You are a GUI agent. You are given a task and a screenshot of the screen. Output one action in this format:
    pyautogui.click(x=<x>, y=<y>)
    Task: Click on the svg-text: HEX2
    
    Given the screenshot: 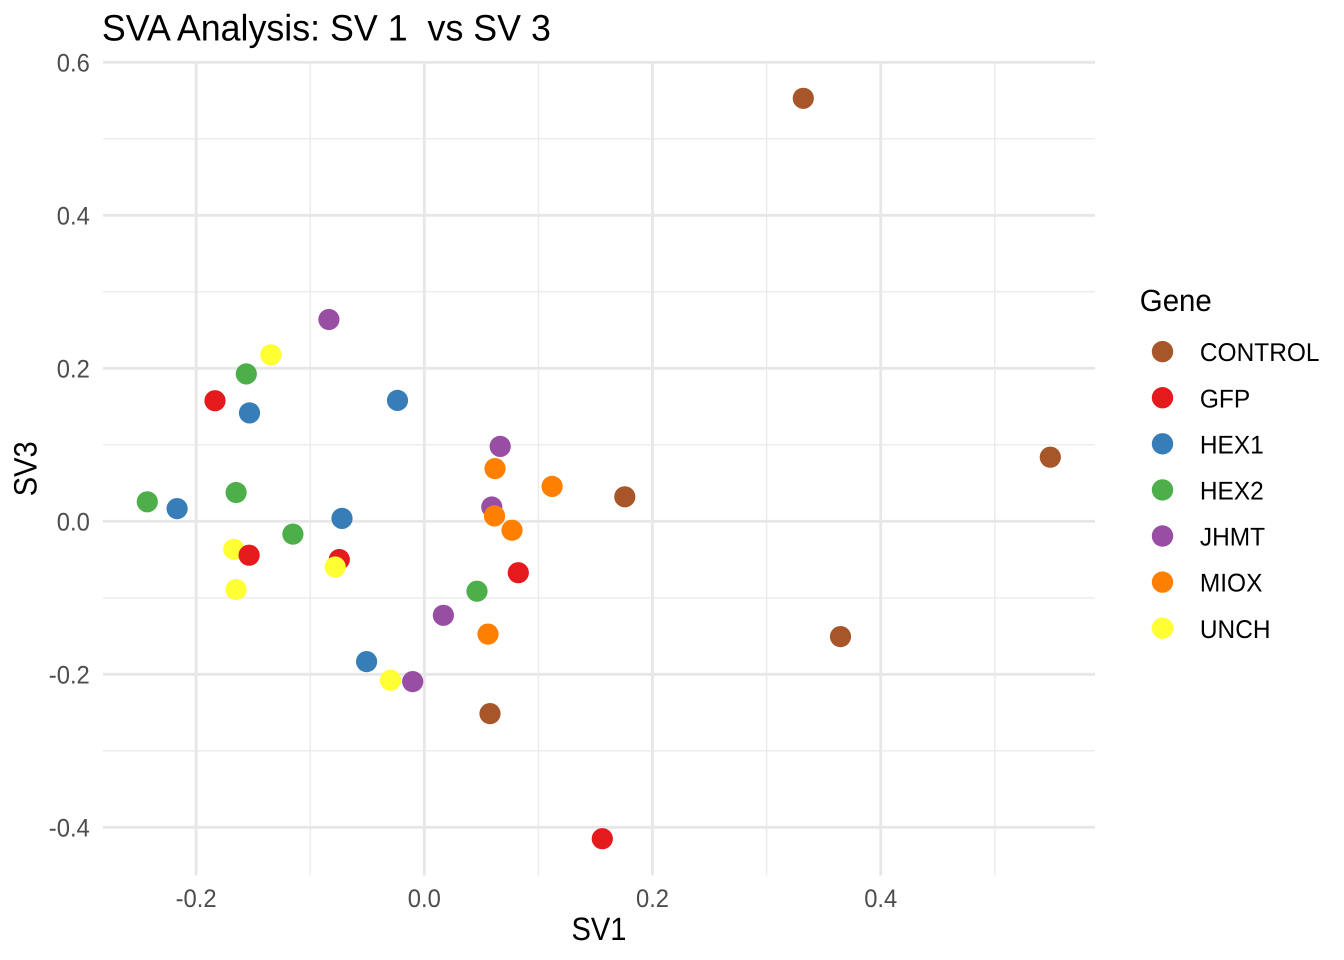 What is the action you would take?
    pyautogui.click(x=1232, y=492)
    